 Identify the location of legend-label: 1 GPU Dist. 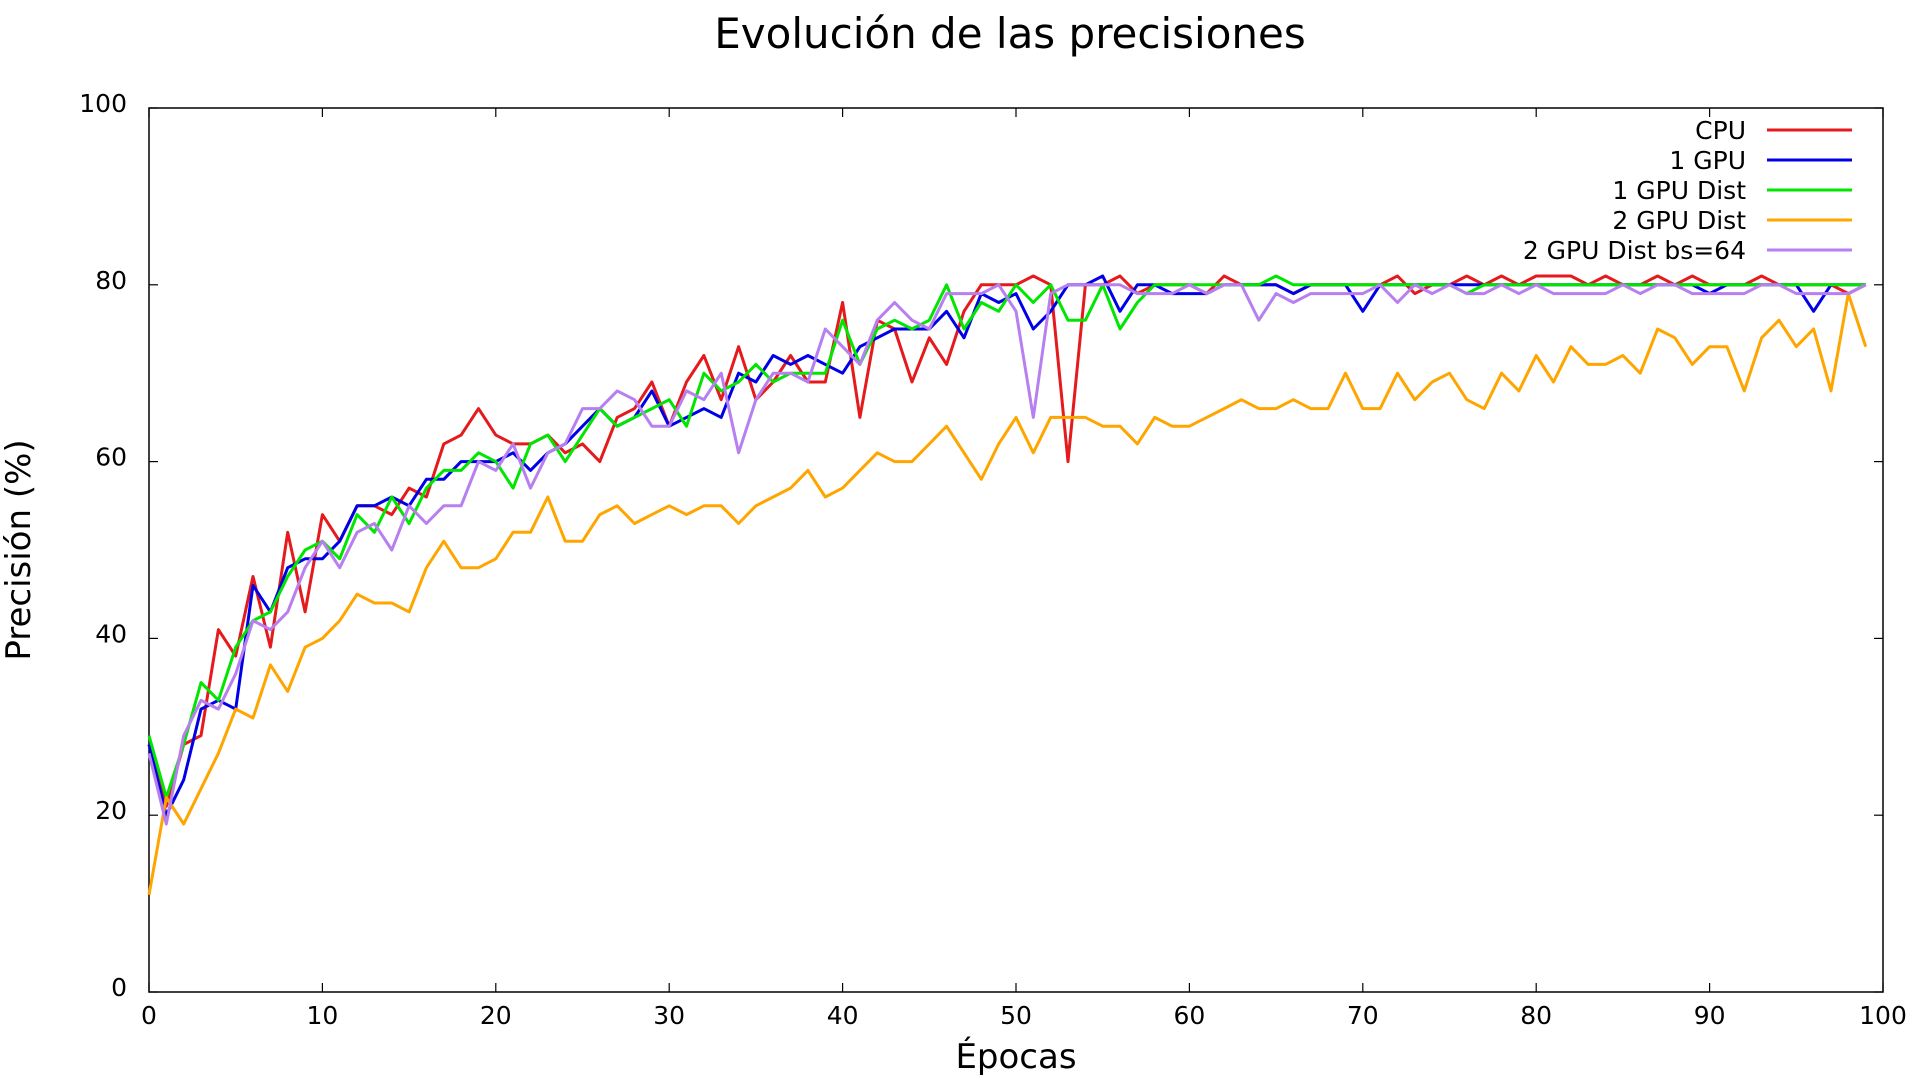
(1679, 190).